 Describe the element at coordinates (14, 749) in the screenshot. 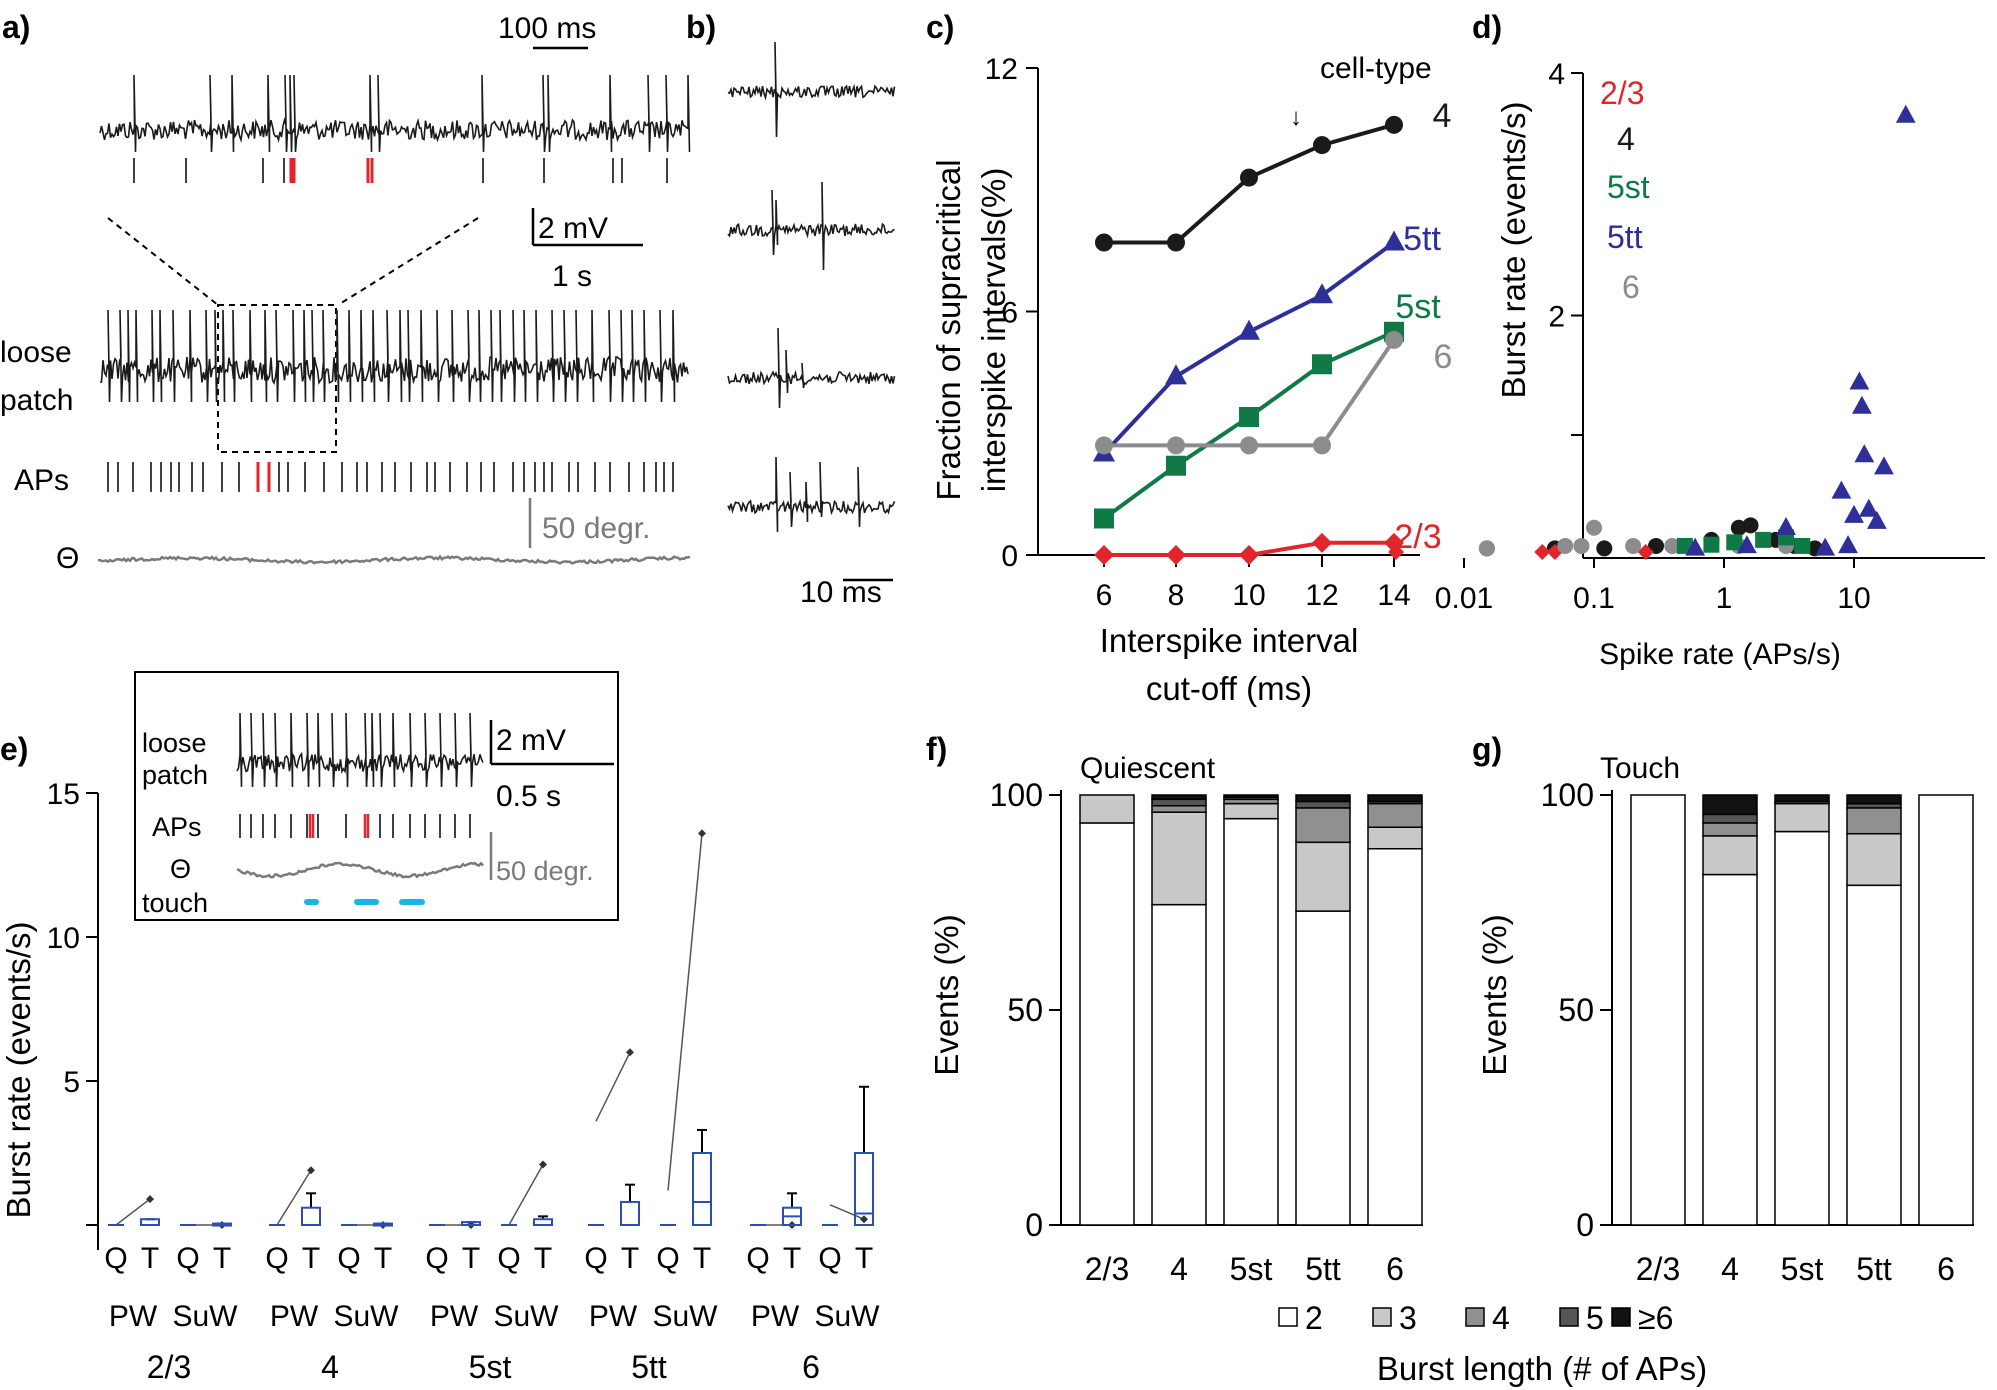

I see `panel-label-e: e)` at that location.